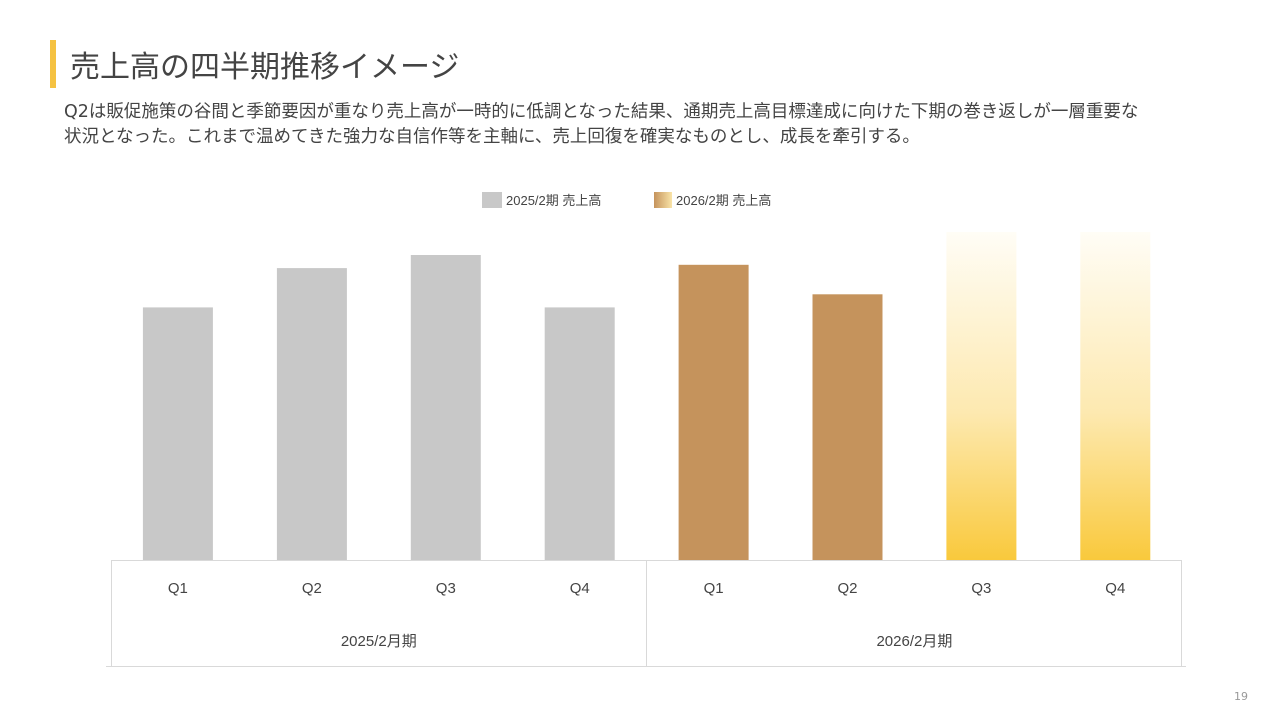 The width and height of the screenshot is (1280, 720). I want to click on legend-label-2026: 2026/2期 売上高, so click(723, 200).